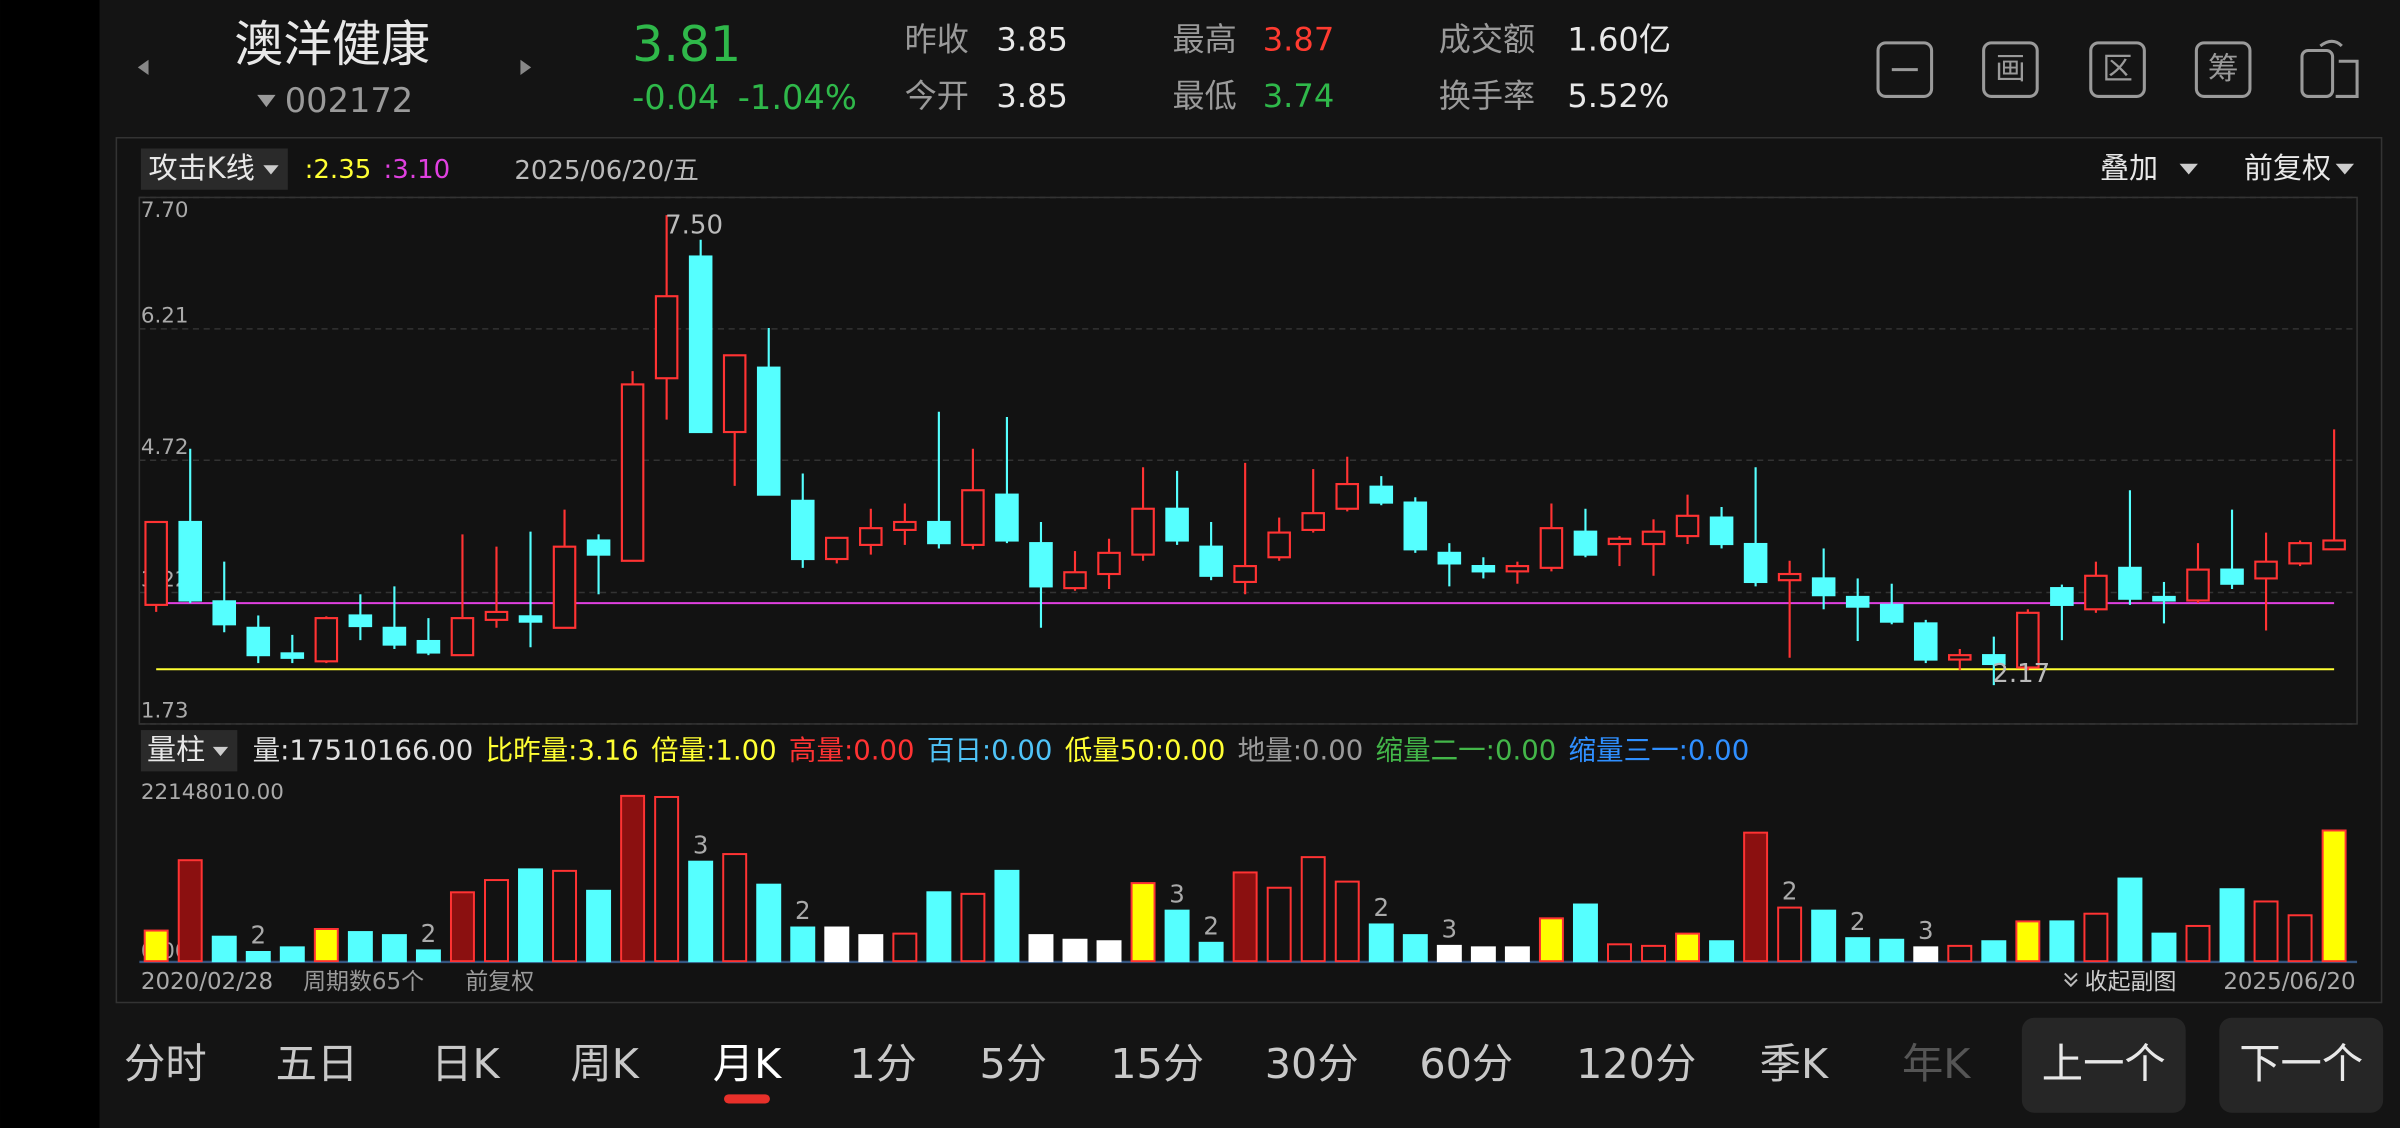  Describe the element at coordinates (1032, 39) in the screenshot. I see `stat-value: 3.85` at that location.